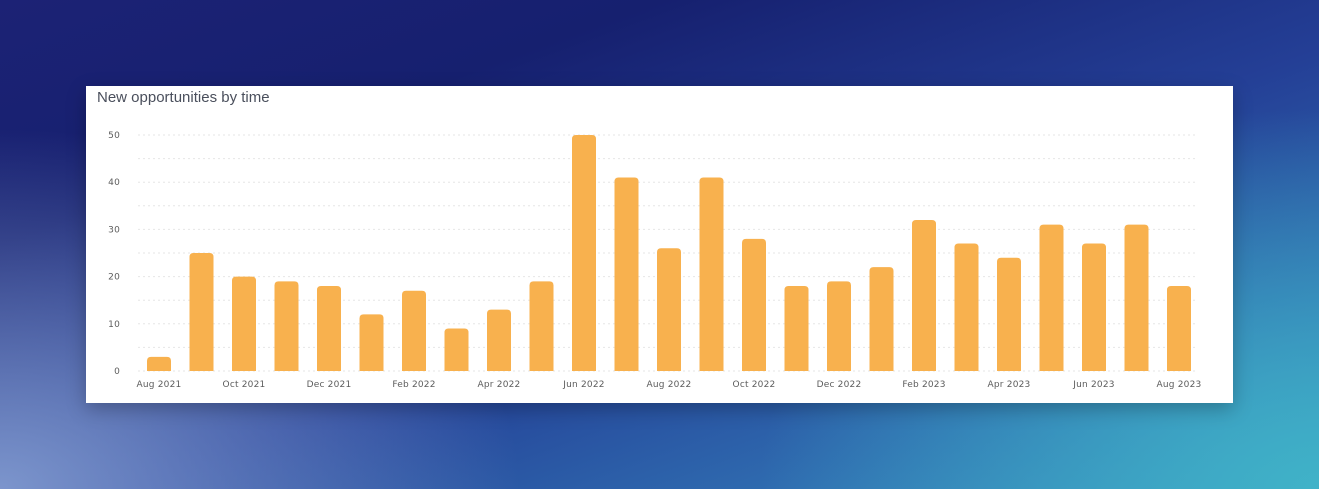  Describe the element at coordinates (329, 328) in the screenshot. I see `bar-dec-2021` at that location.